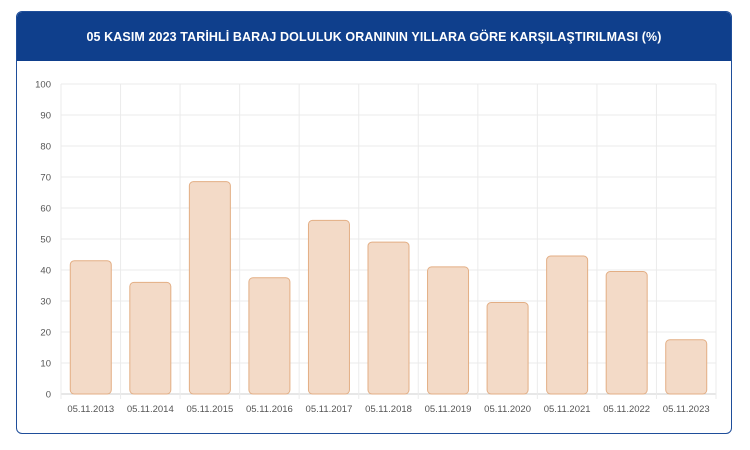 The image size is (750, 450). What do you see at coordinates (269, 336) in the screenshot?
I see `bar-05.11.2016` at bounding box center [269, 336].